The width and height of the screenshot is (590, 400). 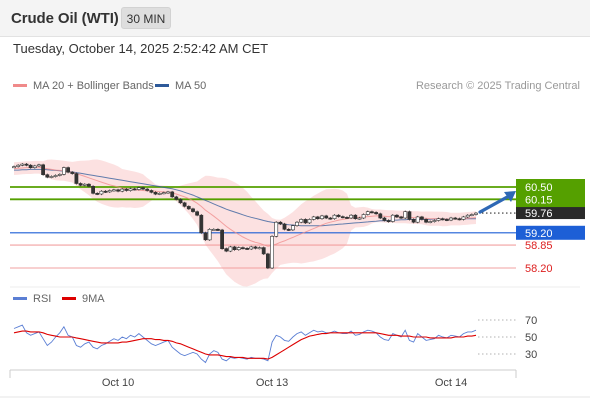 I want to click on forecast-arrow, so click(x=497, y=202).